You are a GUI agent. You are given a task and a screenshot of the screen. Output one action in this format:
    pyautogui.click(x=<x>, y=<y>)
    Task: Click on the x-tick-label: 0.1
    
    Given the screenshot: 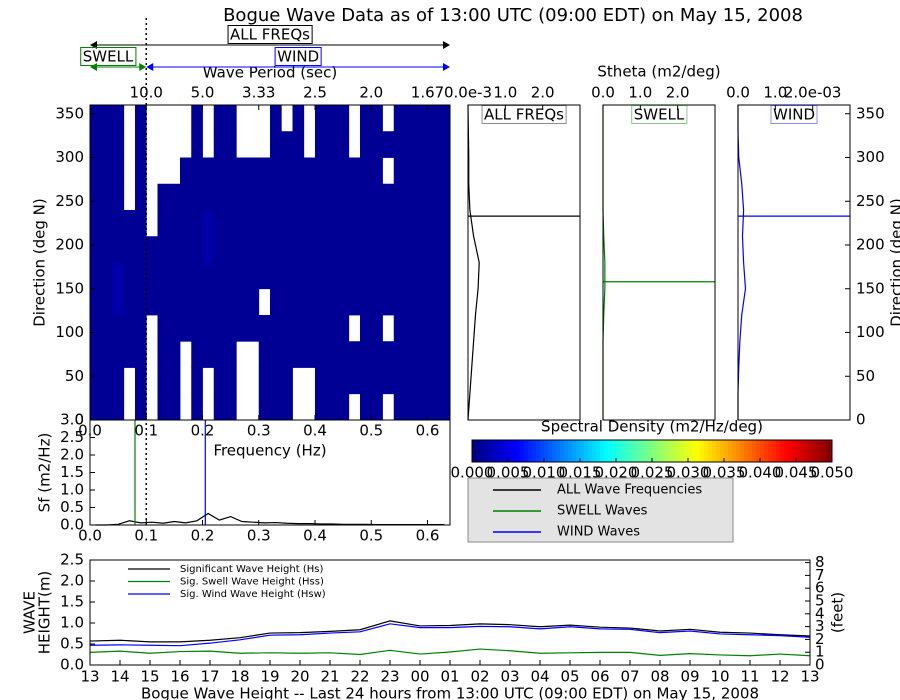 What is the action you would take?
    pyautogui.click(x=146, y=536)
    